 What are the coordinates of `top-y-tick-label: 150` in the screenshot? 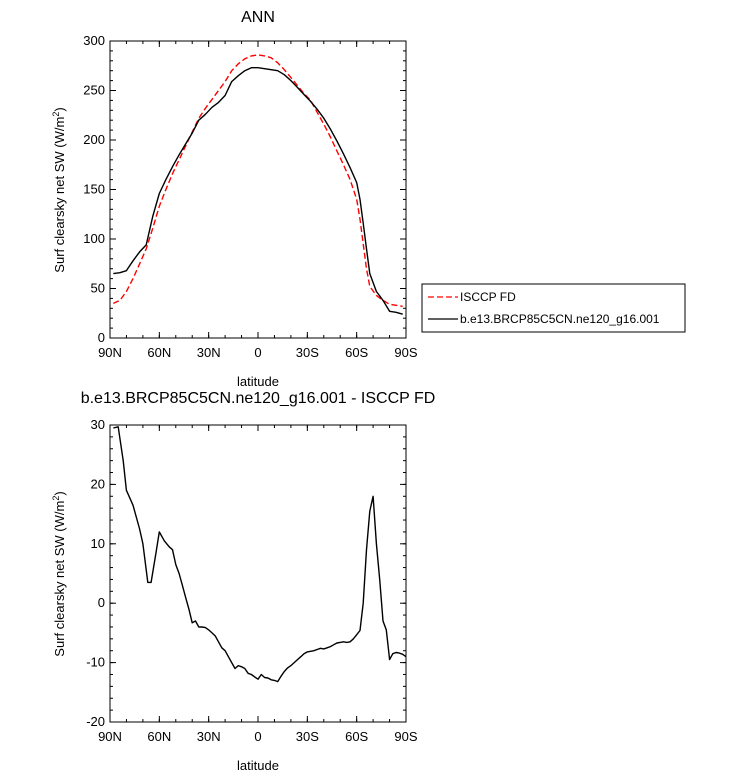 It's located at (94, 189).